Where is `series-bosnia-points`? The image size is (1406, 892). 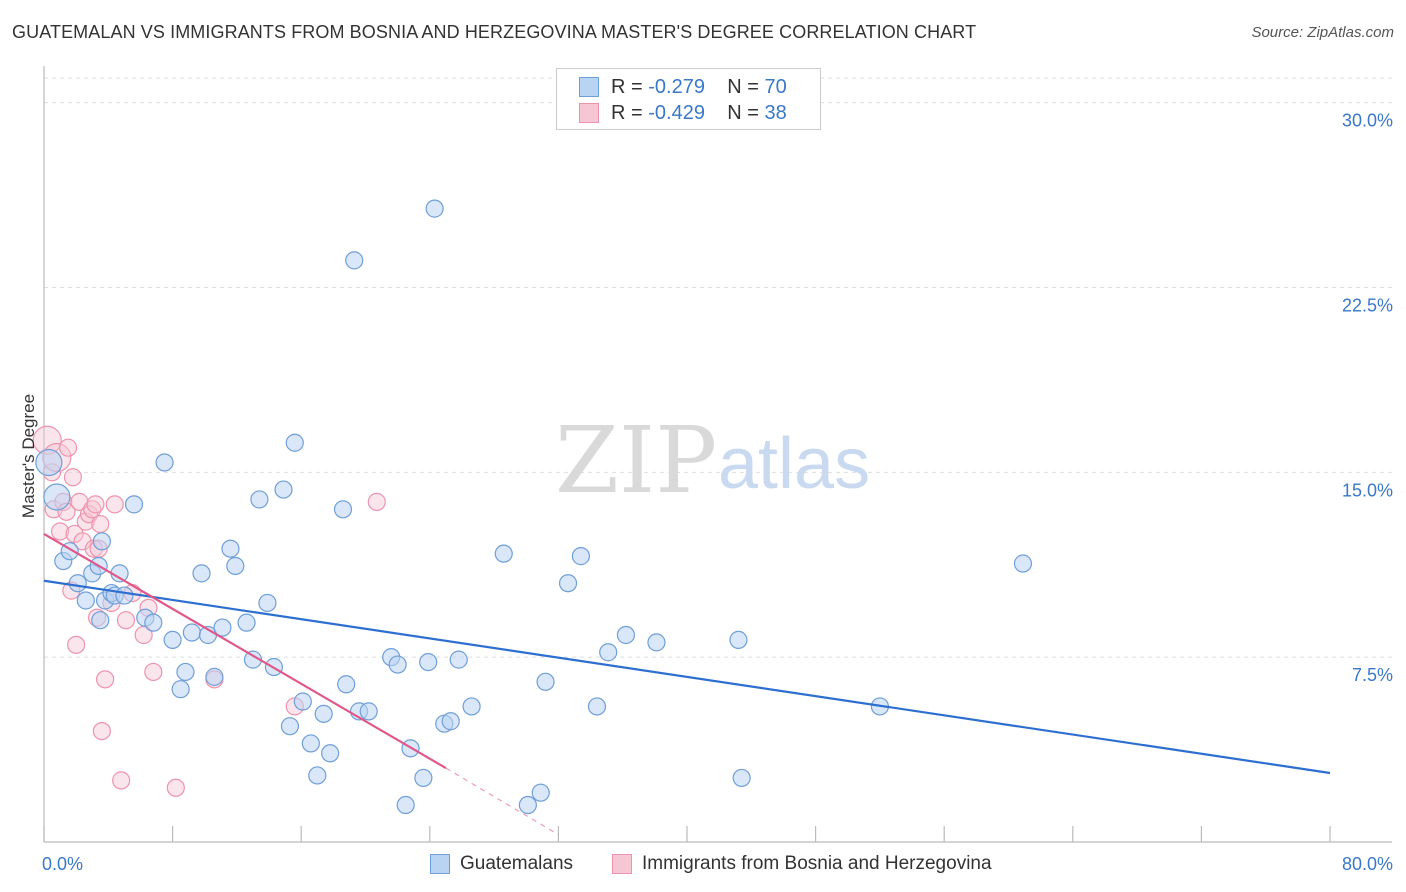
series-bosnia-points is located at coordinates (209, 611).